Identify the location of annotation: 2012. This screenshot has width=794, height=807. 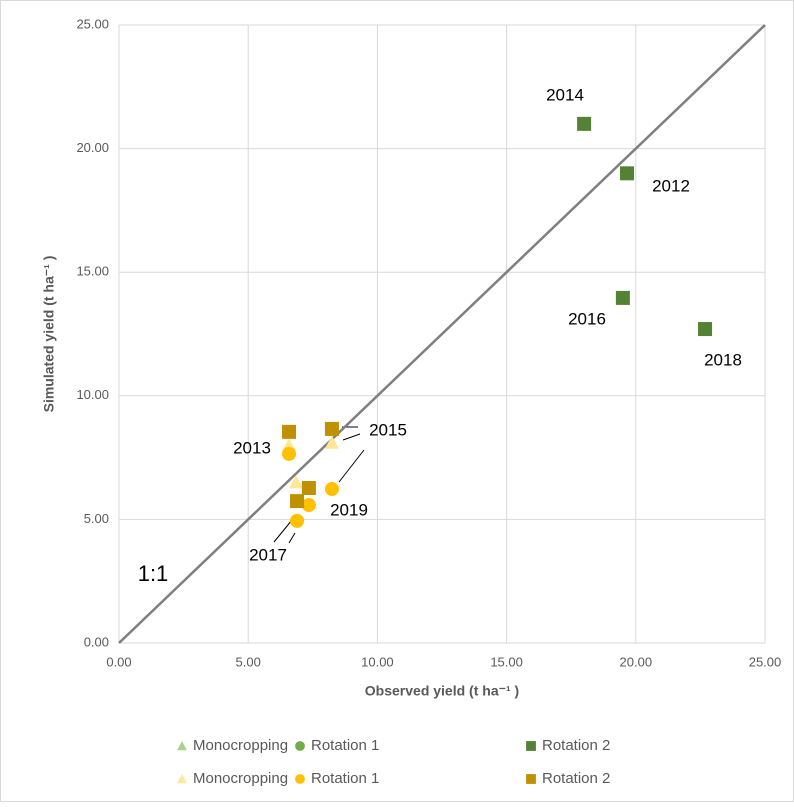
(671, 185).